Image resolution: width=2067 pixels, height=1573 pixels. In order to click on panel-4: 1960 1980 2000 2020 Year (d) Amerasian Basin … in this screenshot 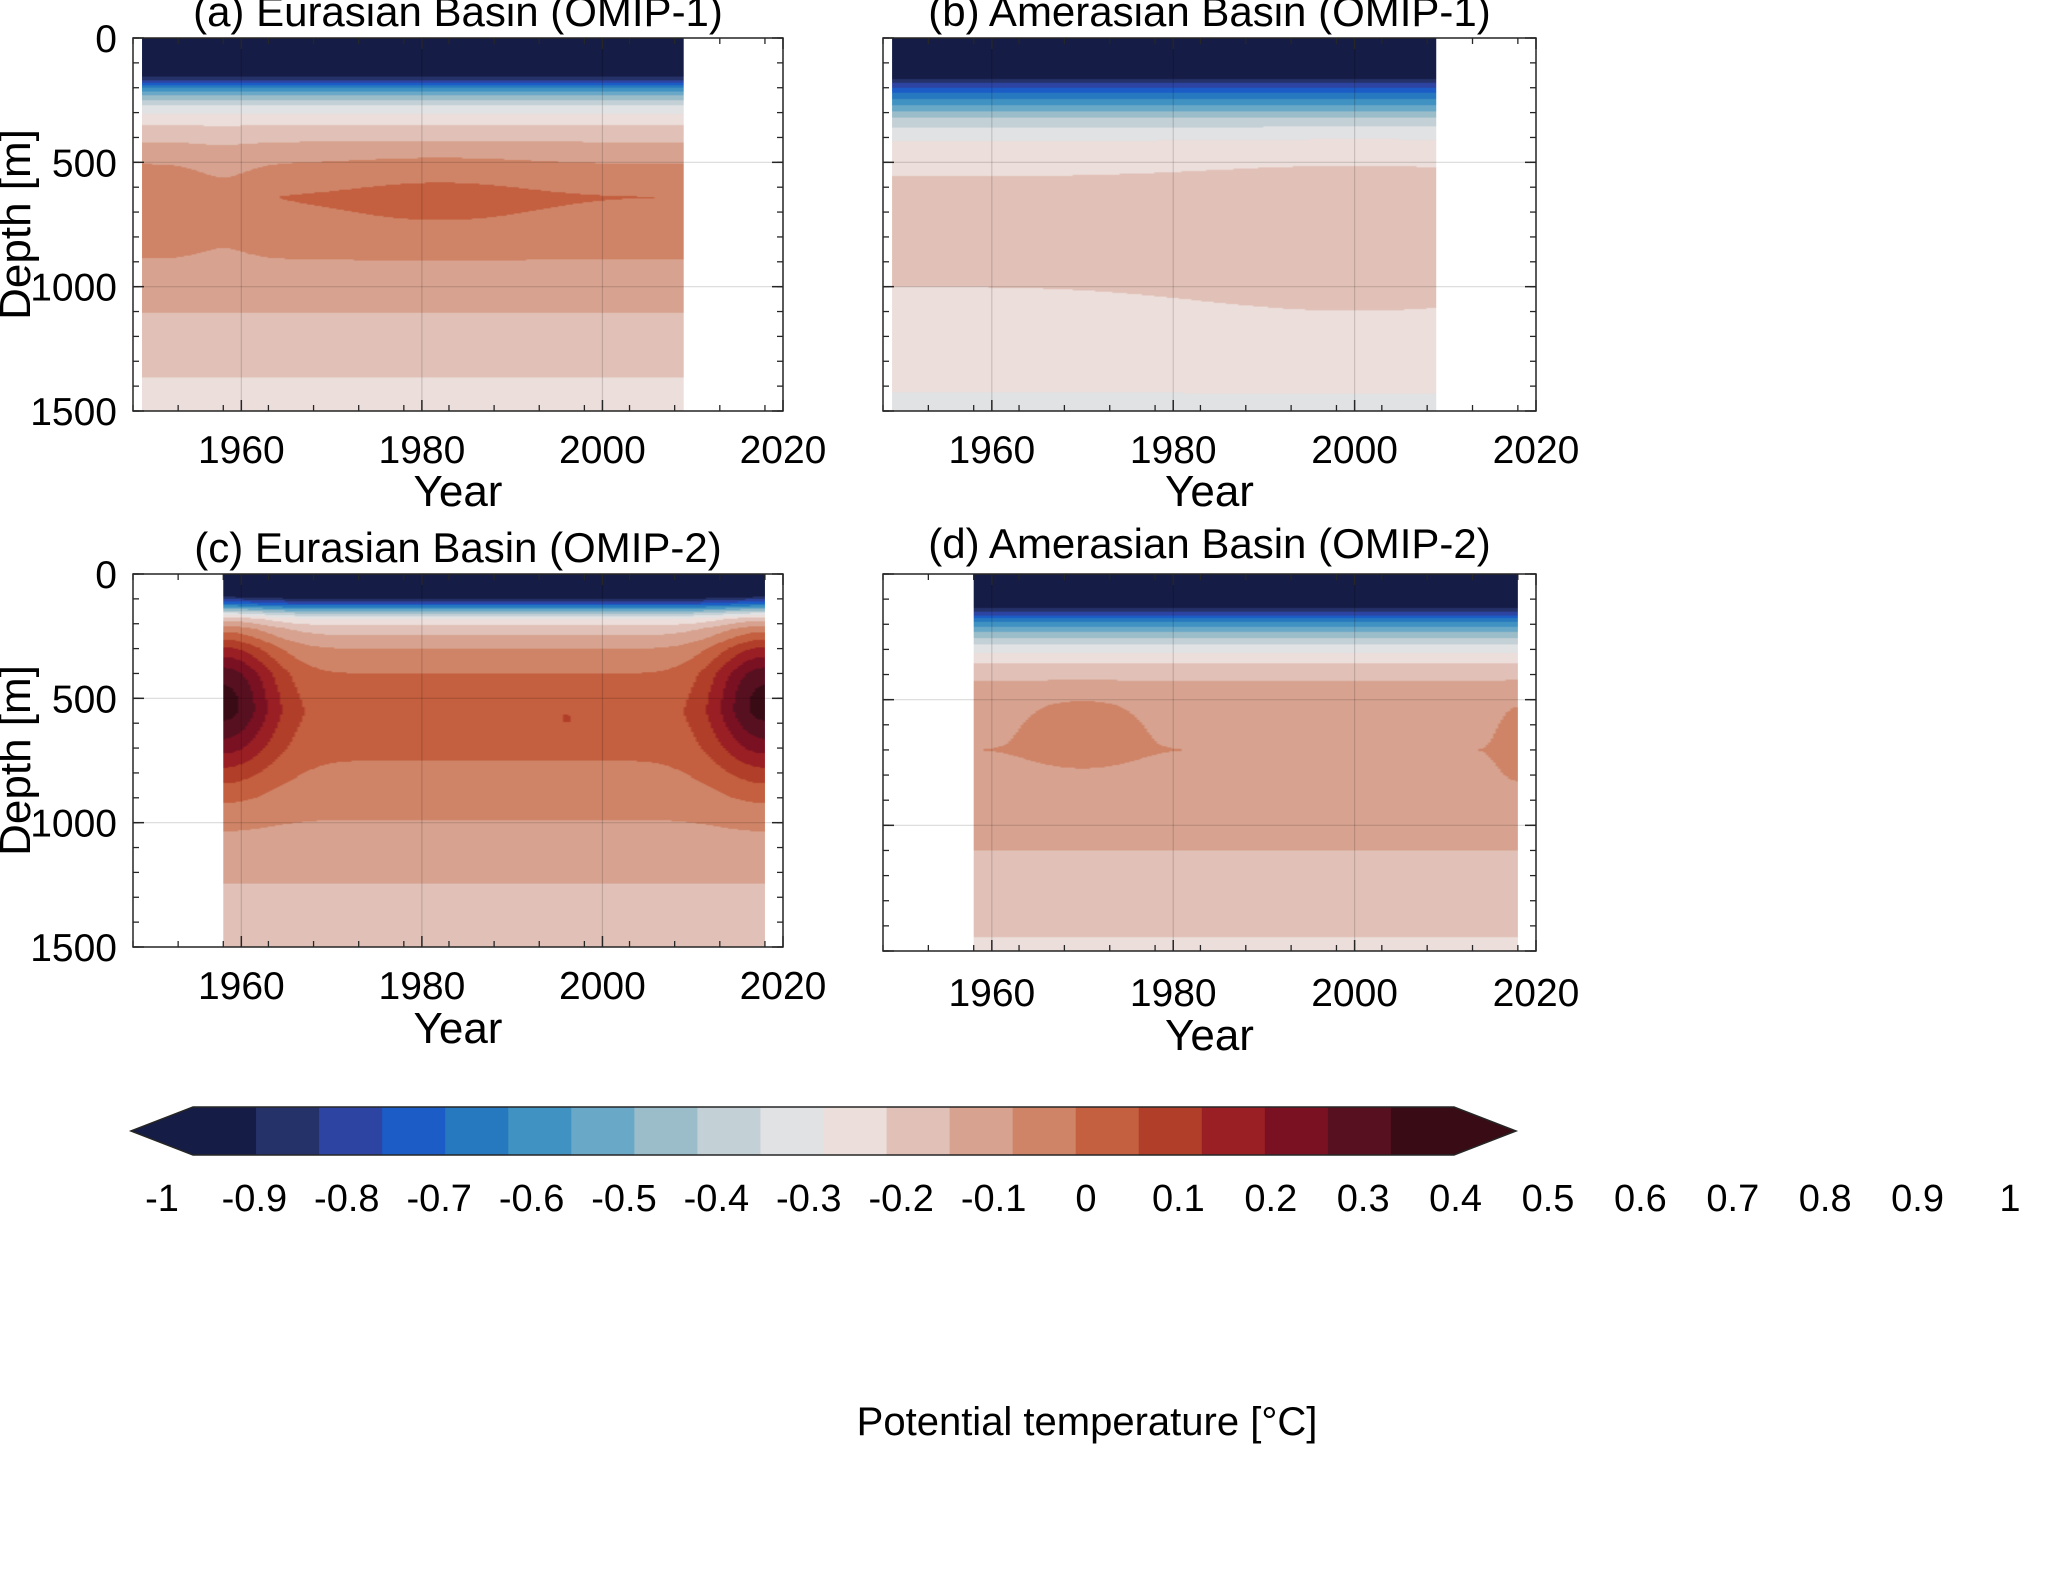, I will do `click(1231, 790)`.